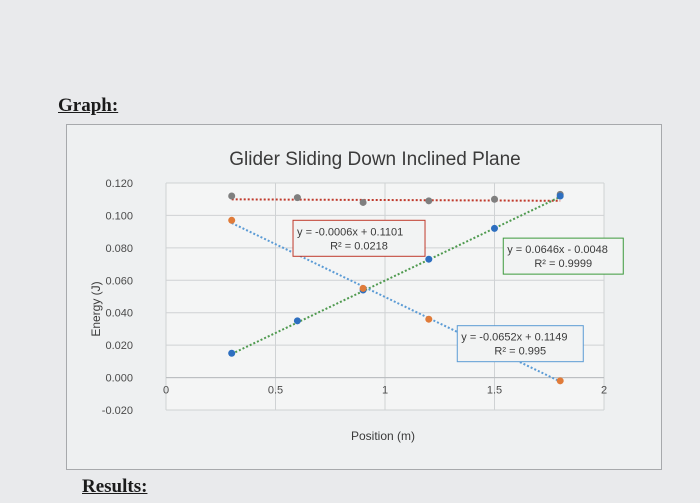  I want to click on y-tick-label: 0.100, so click(119, 216).